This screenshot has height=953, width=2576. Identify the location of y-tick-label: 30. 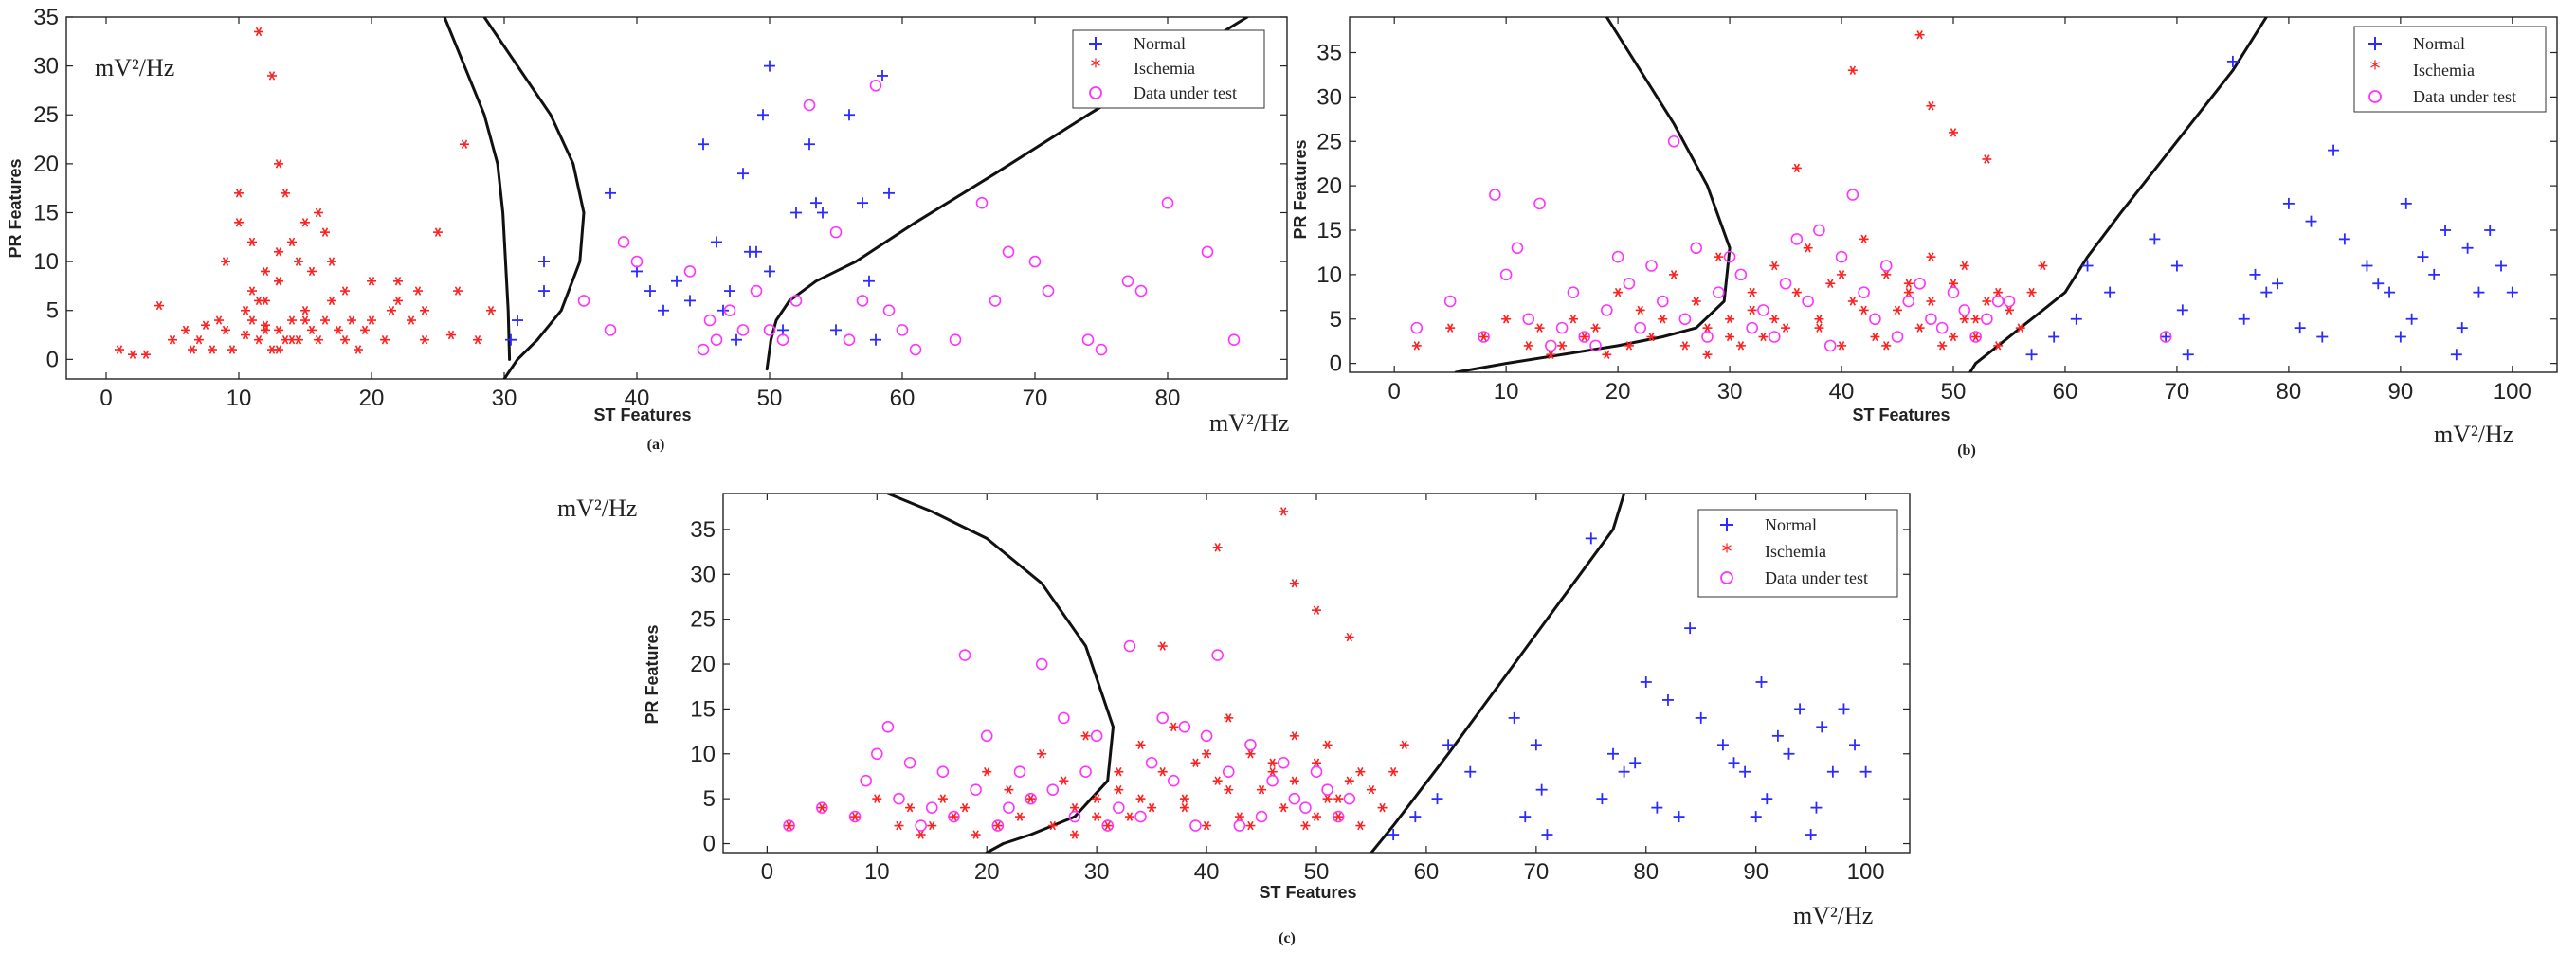
(1329, 97).